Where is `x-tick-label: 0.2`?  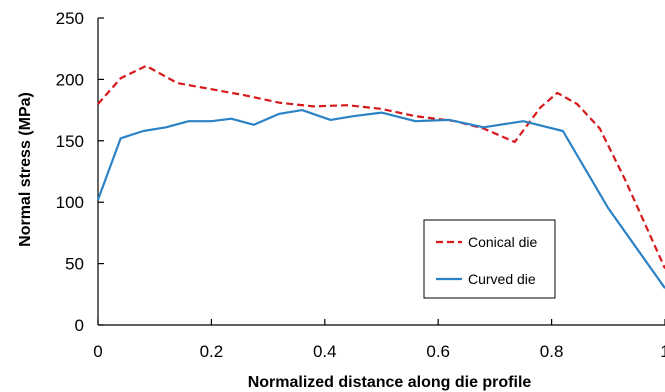 x-tick-label: 0.2 is located at coordinates (212, 351).